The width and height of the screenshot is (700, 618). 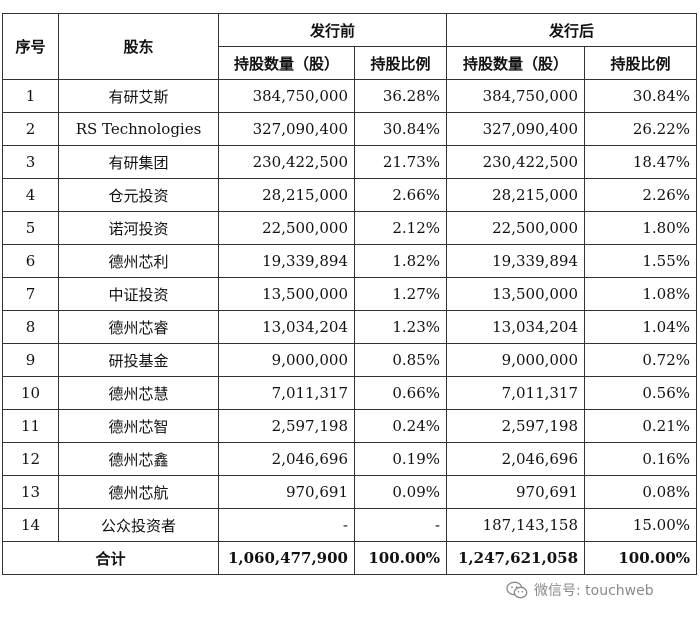 I want to click on cell-after-shares: 28,215,000, so click(x=516, y=195).